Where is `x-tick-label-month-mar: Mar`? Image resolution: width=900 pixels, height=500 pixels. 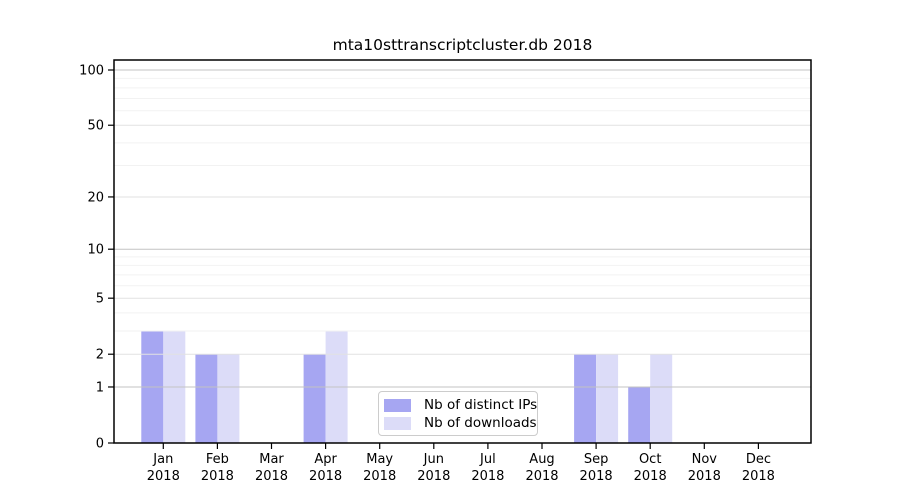
x-tick-label-month-mar: Mar is located at coordinates (271, 459).